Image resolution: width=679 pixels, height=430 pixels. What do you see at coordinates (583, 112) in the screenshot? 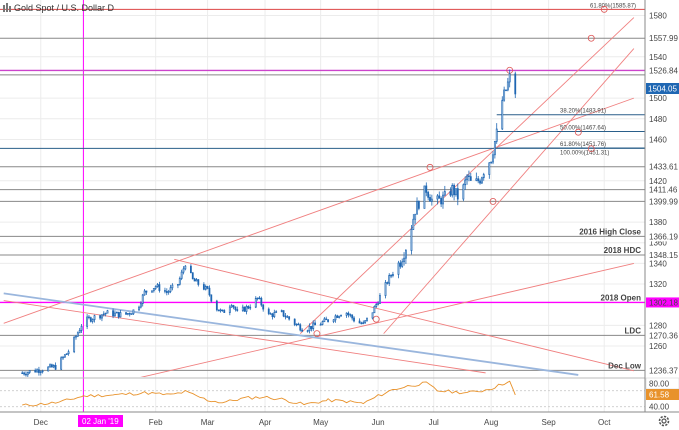
I see `fib-label: 38.20%(1483.91)` at bounding box center [583, 112].